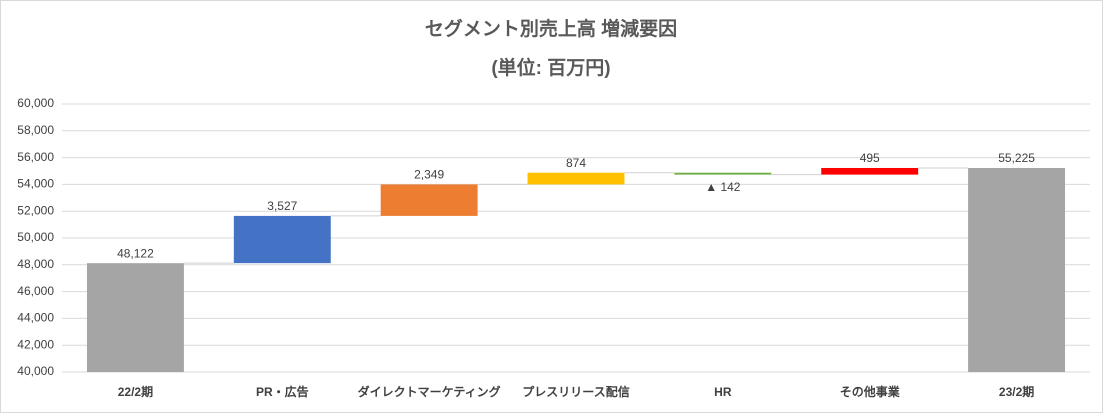  Describe the element at coordinates (35, 130) in the screenshot. I see `y-tick-label: 58,000` at that location.